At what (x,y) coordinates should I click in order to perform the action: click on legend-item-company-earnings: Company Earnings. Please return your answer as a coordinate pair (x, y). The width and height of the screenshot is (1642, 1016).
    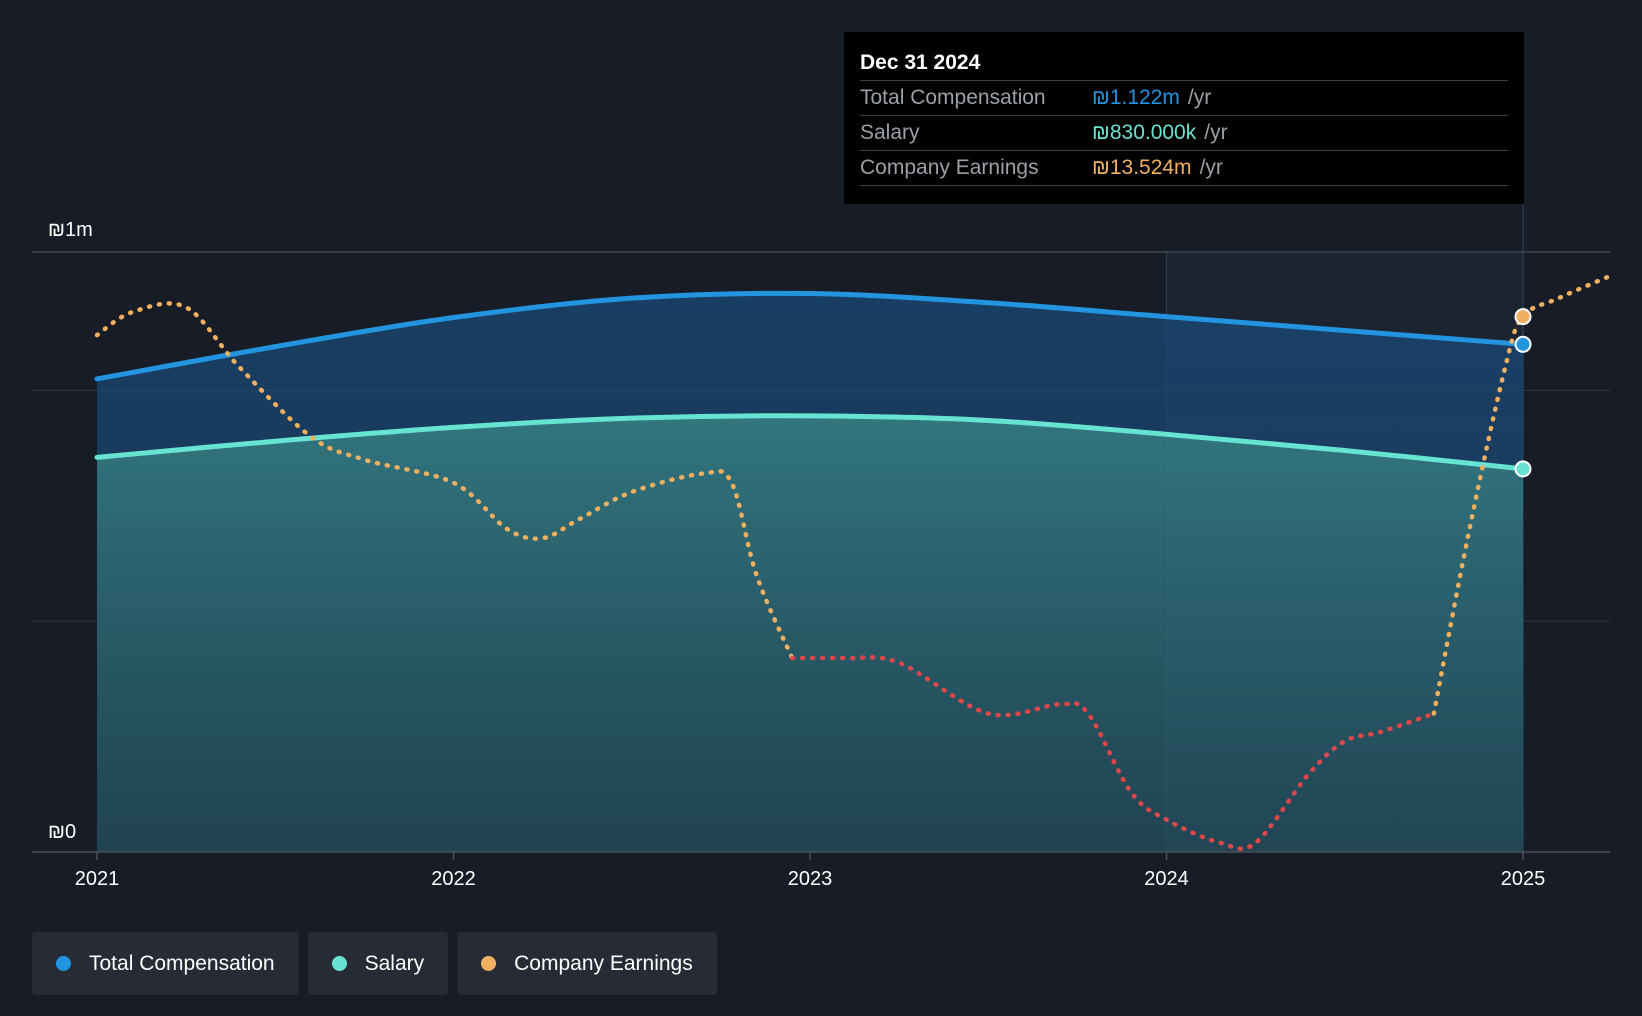
    Looking at the image, I should click on (587, 963).